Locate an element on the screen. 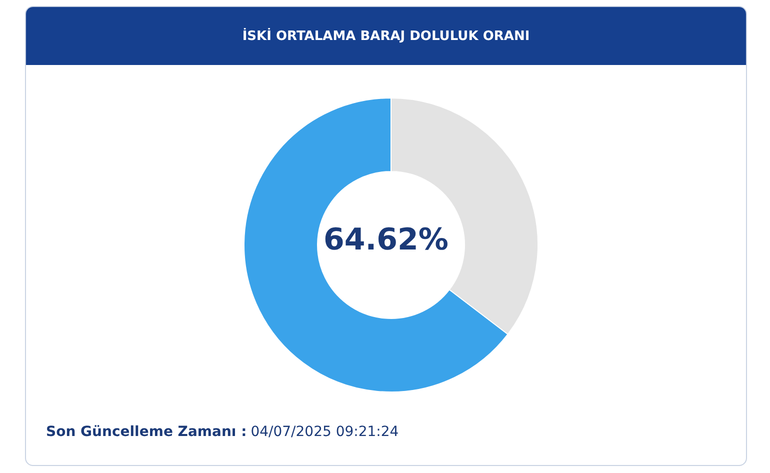  text: 04/07/2025 09:21:24 is located at coordinates (324, 432).